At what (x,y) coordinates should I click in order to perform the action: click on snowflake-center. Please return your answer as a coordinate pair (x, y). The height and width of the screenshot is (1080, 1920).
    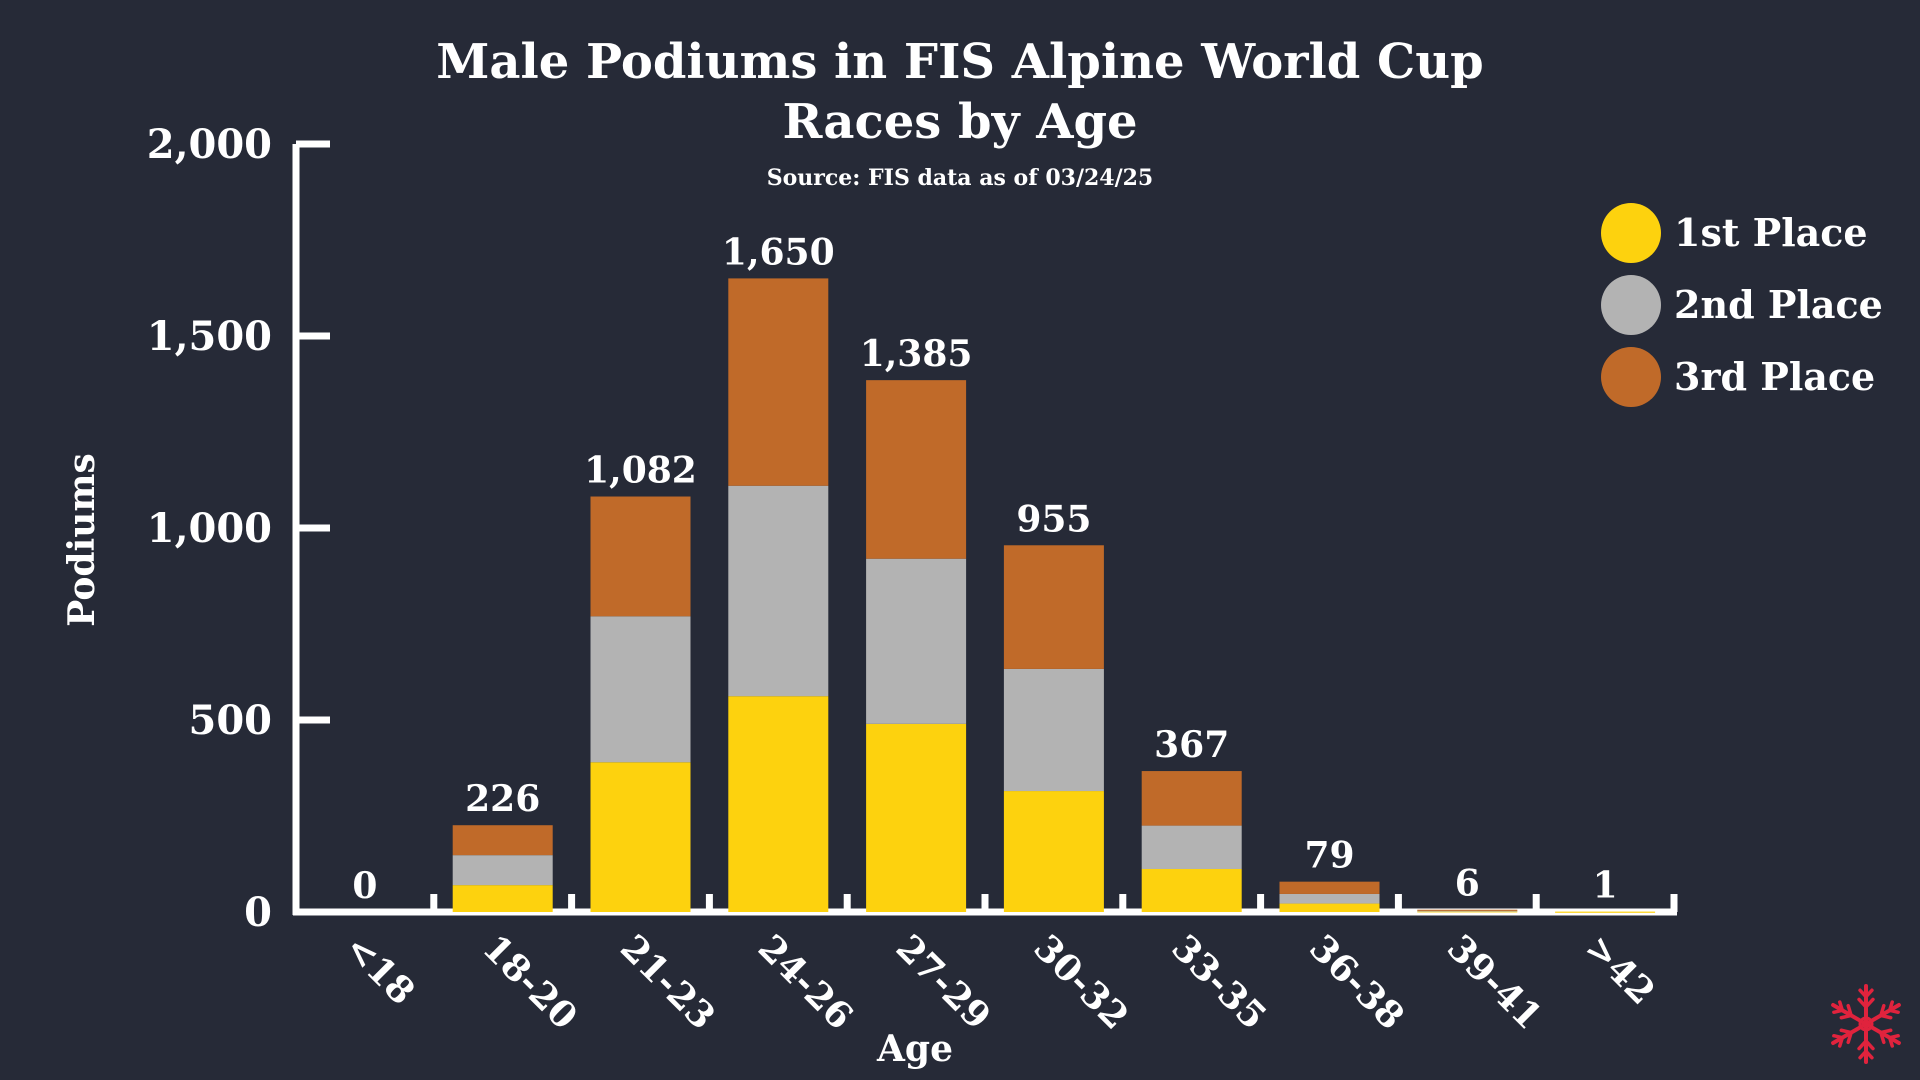
    Looking at the image, I should click on (1866, 1024).